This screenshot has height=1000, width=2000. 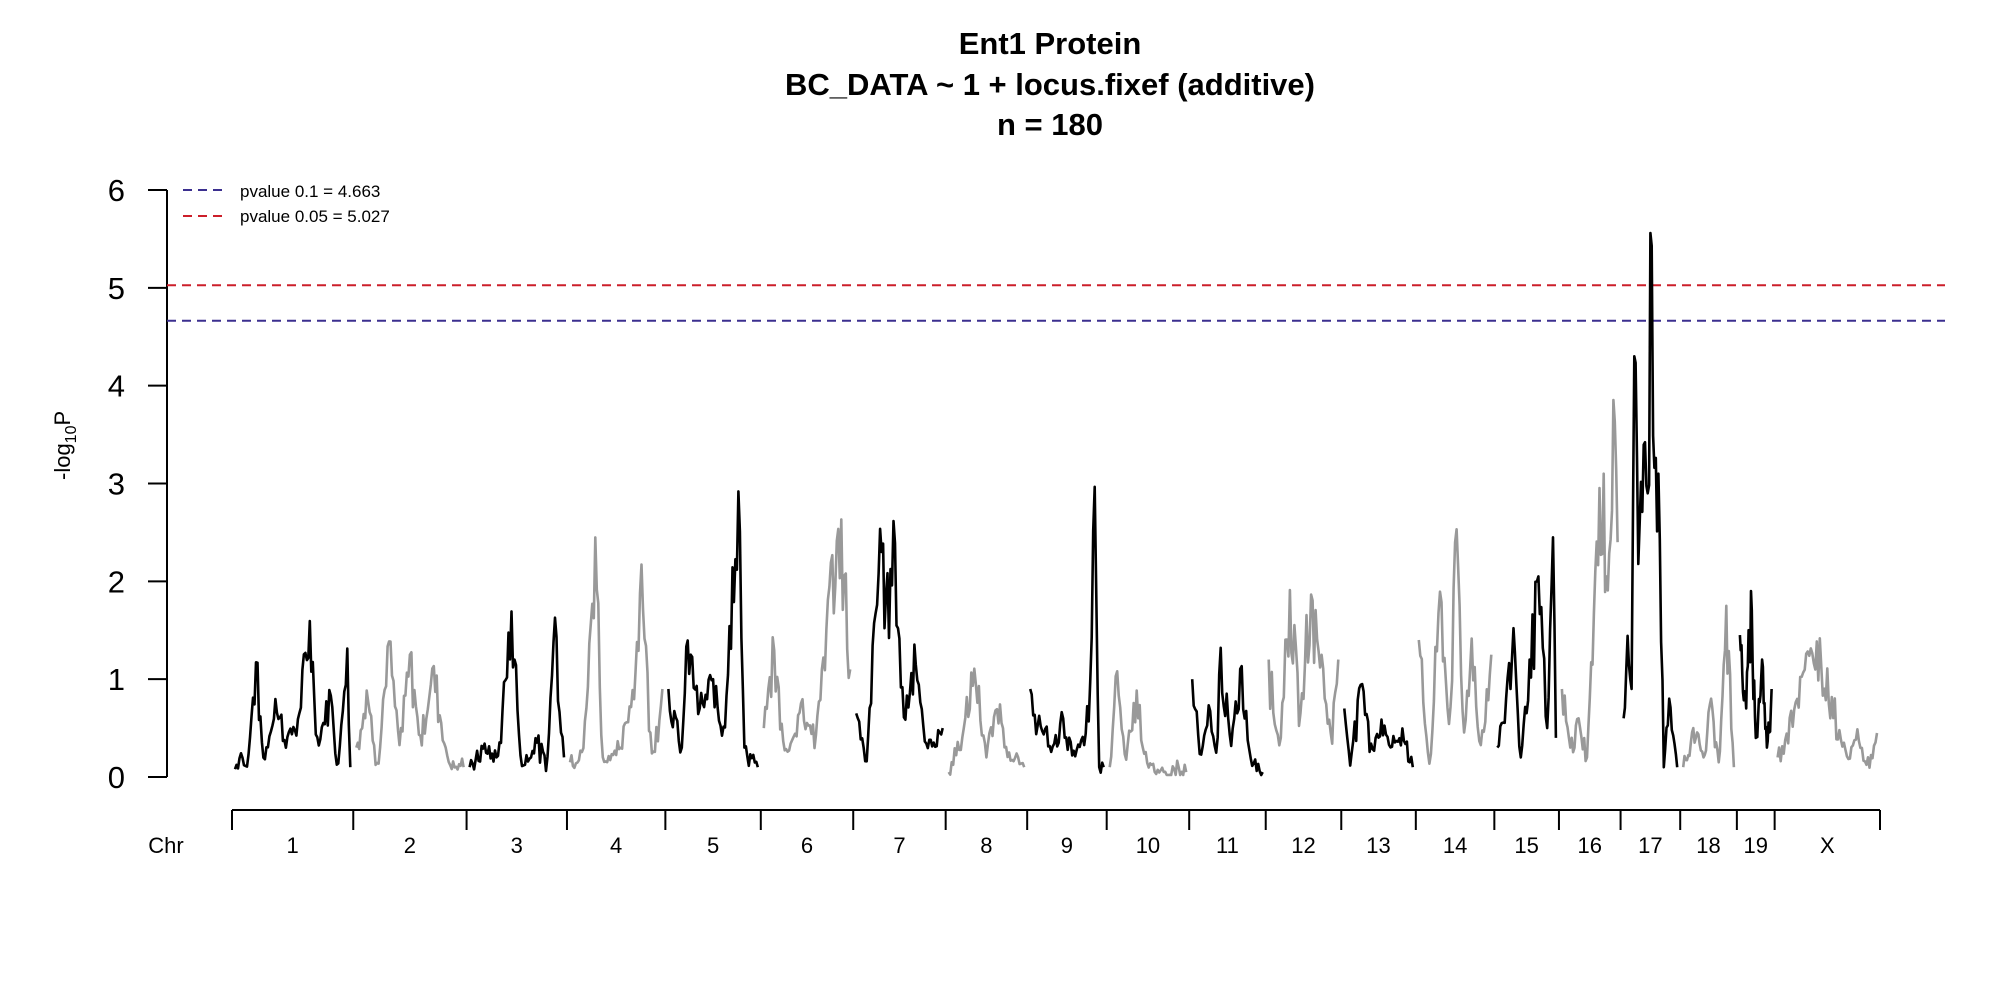 I want to click on chr-label-5: 5, so click(x=713, y=845).